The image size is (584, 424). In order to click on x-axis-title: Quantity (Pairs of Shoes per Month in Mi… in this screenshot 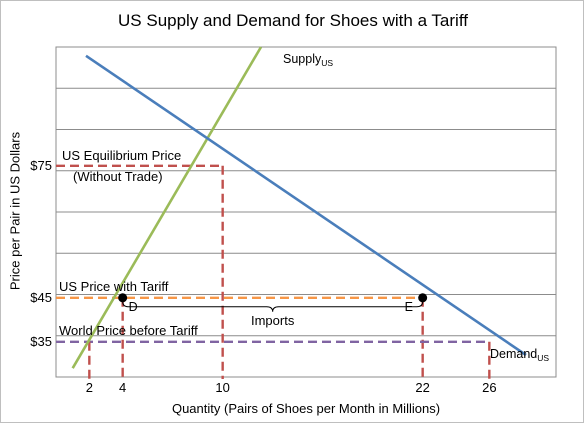, I will do `click(306, 408)`.